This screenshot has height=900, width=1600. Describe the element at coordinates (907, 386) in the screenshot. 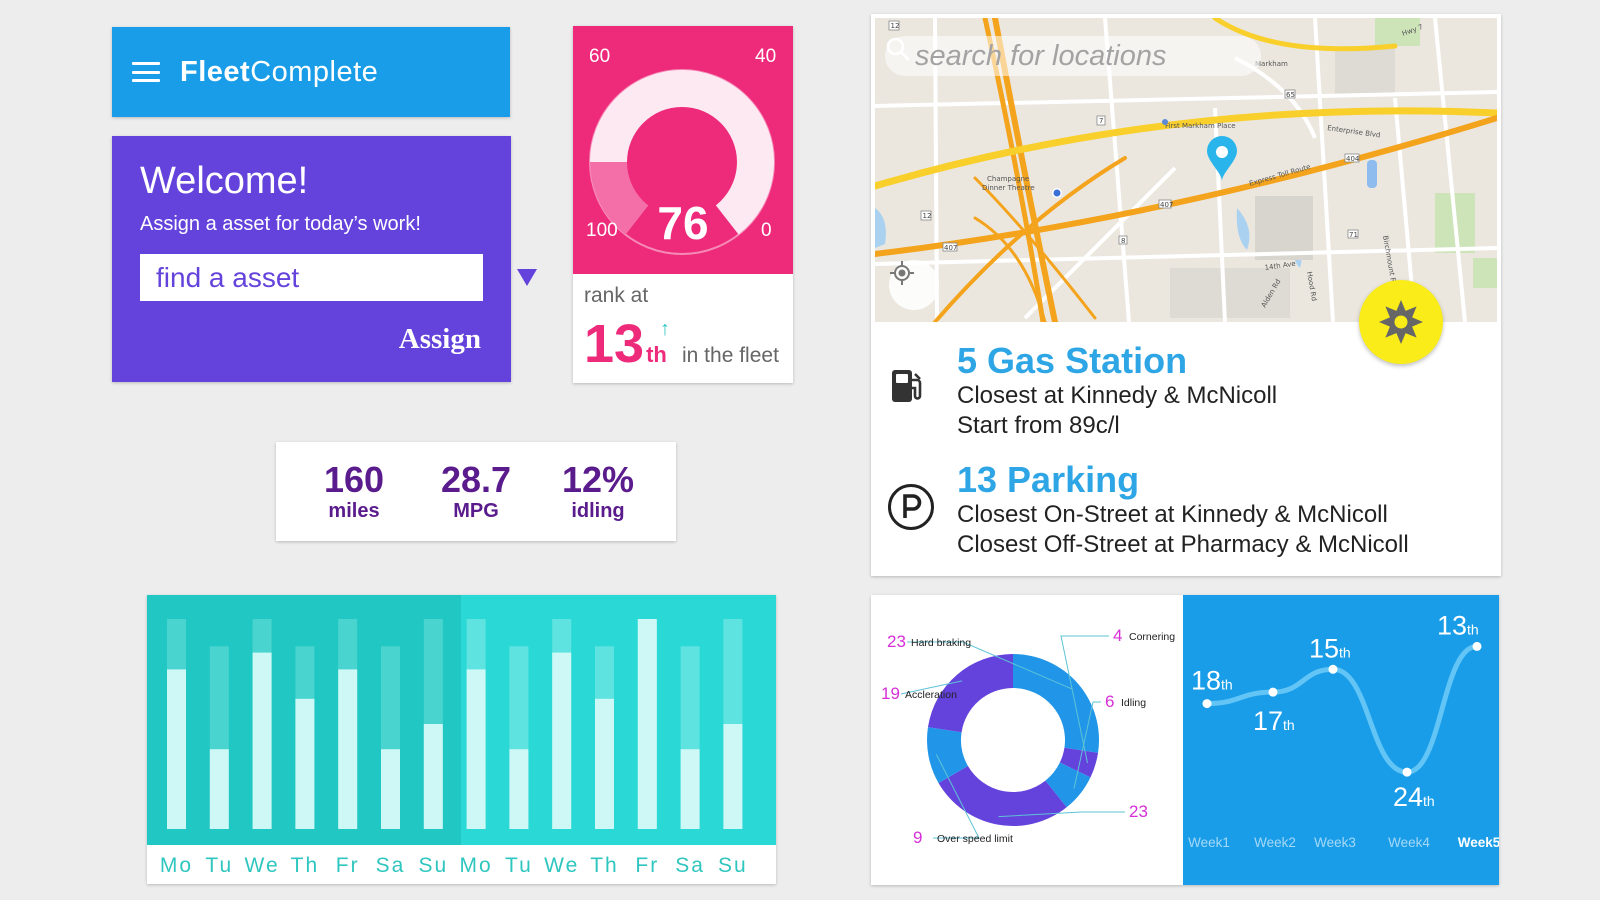

I see `gas-pump-icon` at that location.